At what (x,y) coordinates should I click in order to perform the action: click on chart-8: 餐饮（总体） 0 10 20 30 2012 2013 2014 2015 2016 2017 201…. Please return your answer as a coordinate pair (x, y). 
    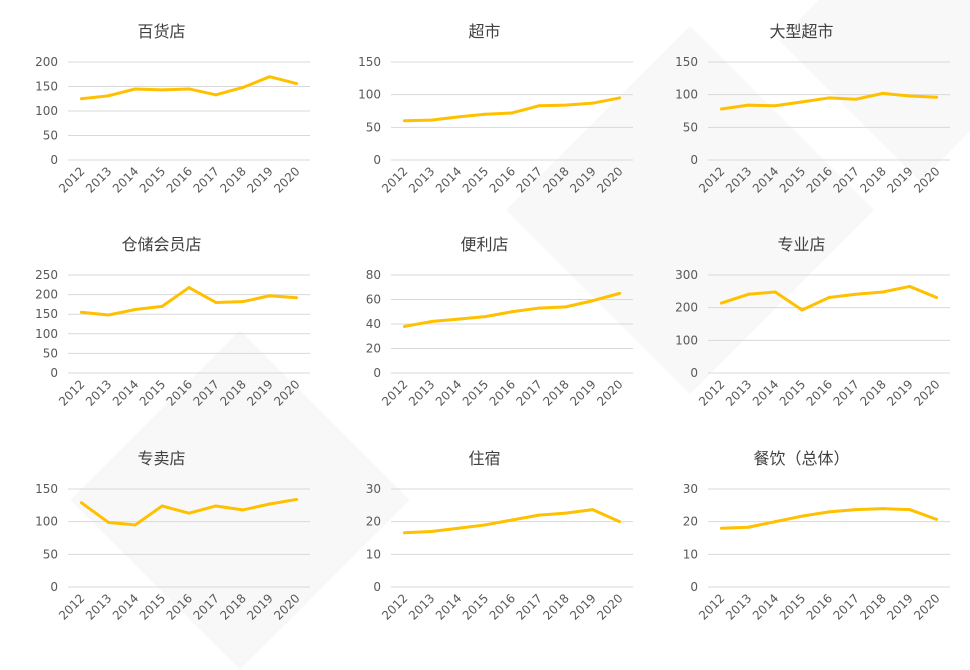
    Looking at the image, I should click on (801, 533).